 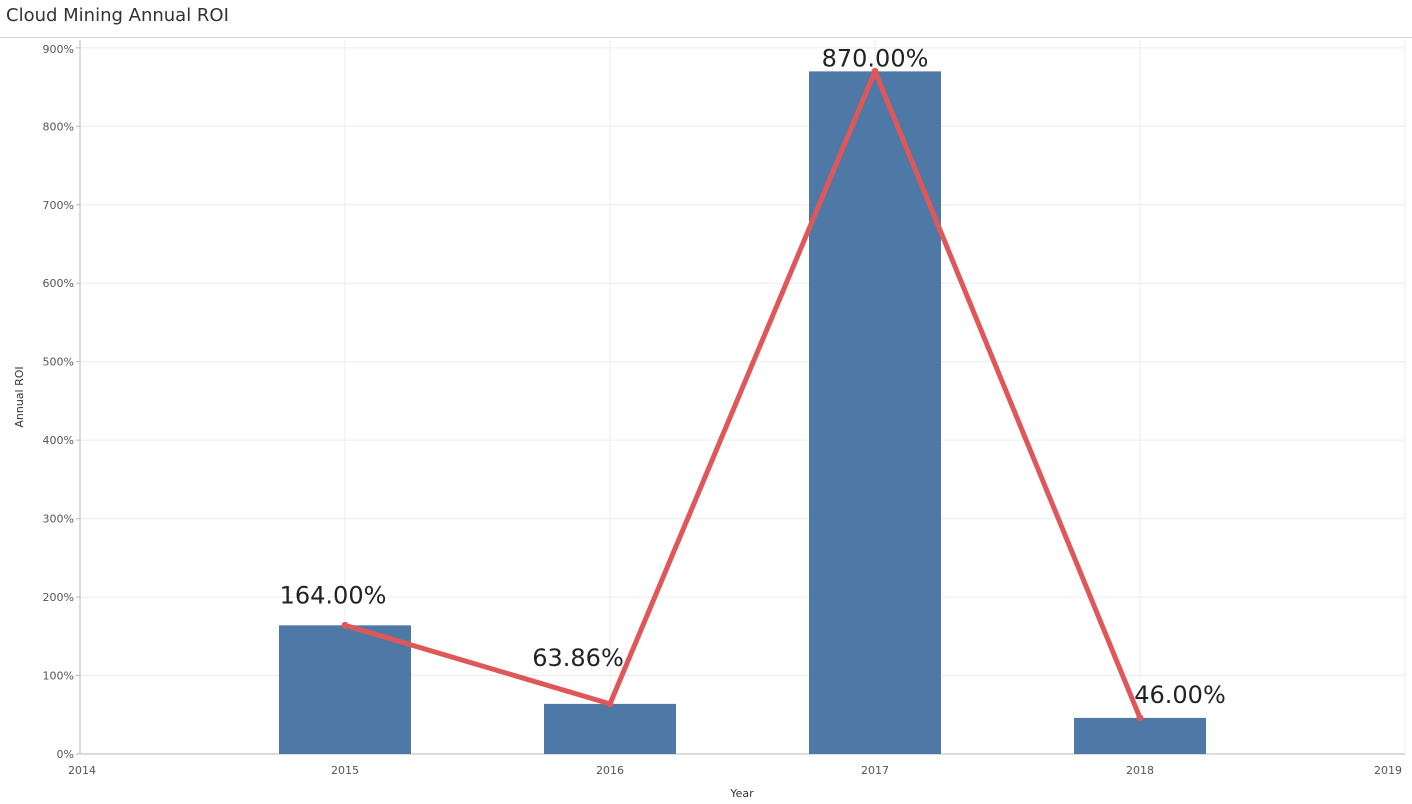 I want to click on x-tick-label: 2015, so click(x=345, y=770).